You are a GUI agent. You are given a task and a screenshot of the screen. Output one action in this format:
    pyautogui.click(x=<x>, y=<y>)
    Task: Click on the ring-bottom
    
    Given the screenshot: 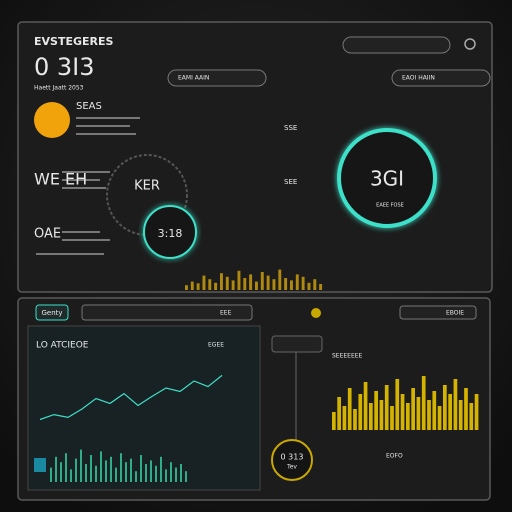 What is the action you would take?
    pyautogui.click(x=292, y=460)
    